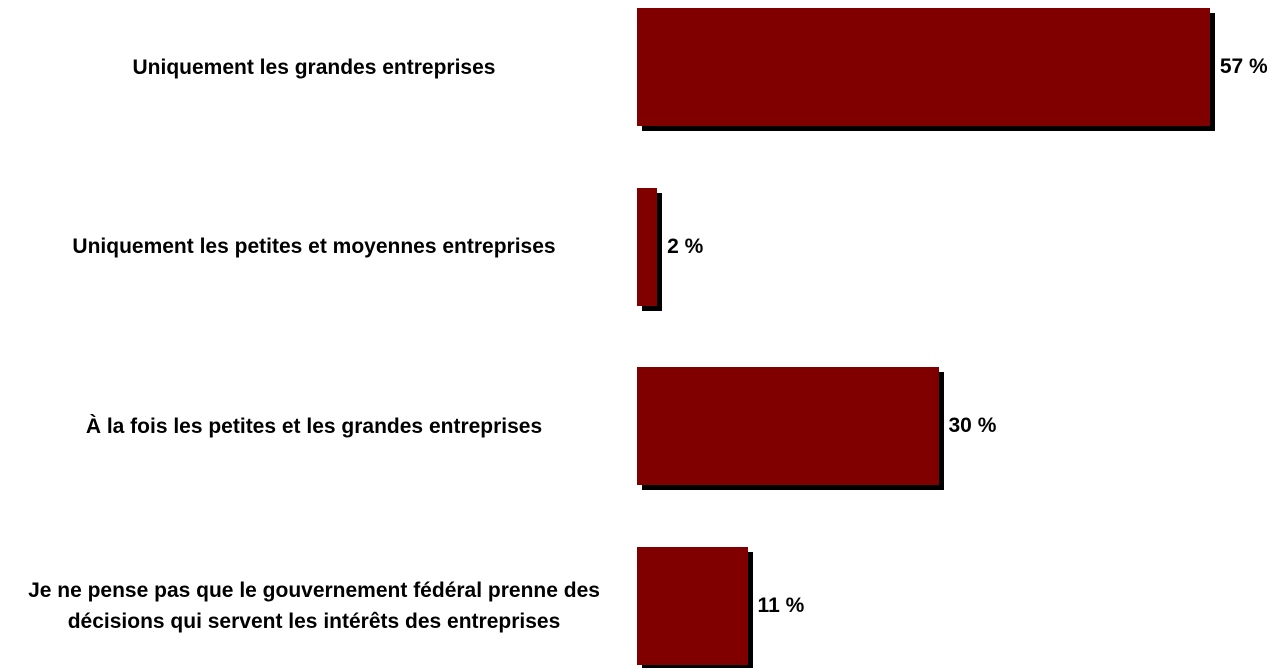 This screenshot has height=668, width=1285. I want to click on value-label: 2 %, so click(685, 246).